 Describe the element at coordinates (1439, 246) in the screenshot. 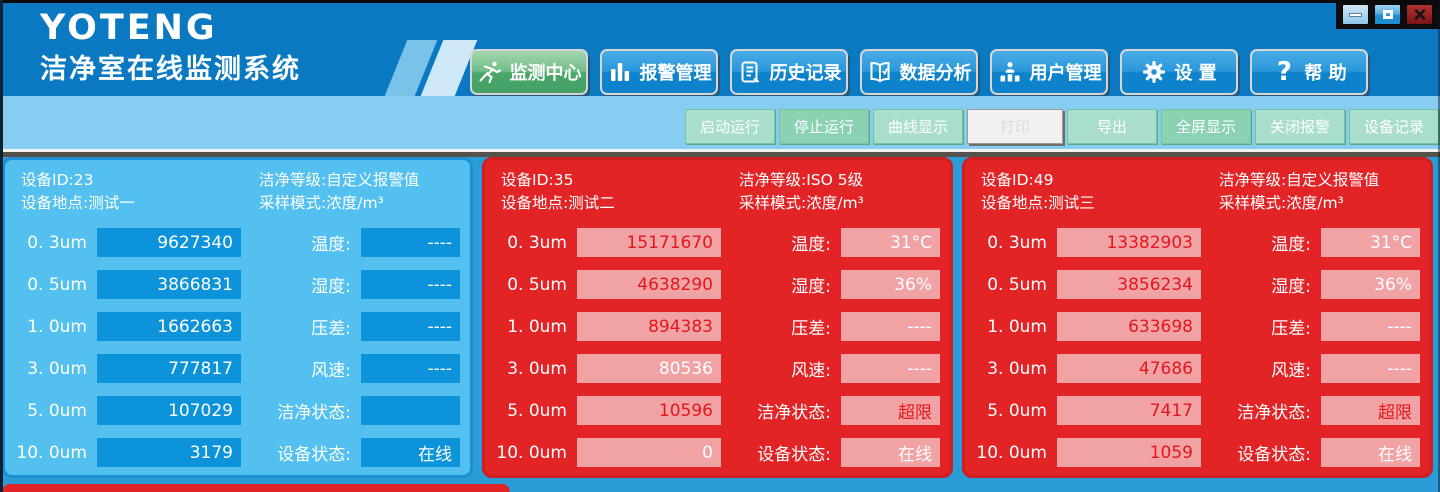

I see `window-right-edge` at that location.